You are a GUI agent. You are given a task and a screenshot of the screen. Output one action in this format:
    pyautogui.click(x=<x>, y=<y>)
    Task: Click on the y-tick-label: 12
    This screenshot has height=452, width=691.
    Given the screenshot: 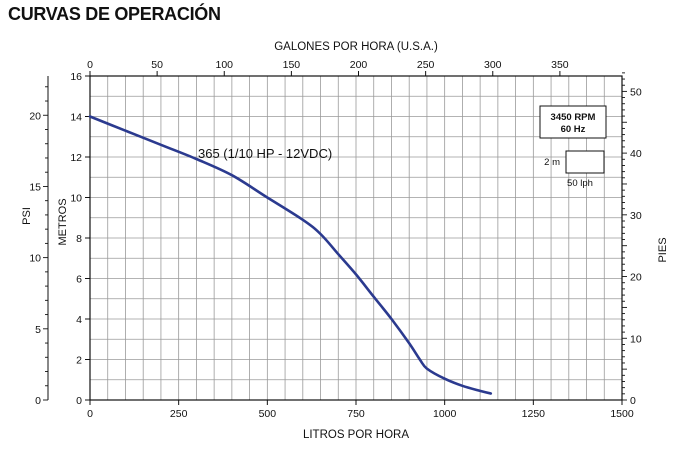 What is the action you would take?
    pyautogui.click(x=76, y=158)
    